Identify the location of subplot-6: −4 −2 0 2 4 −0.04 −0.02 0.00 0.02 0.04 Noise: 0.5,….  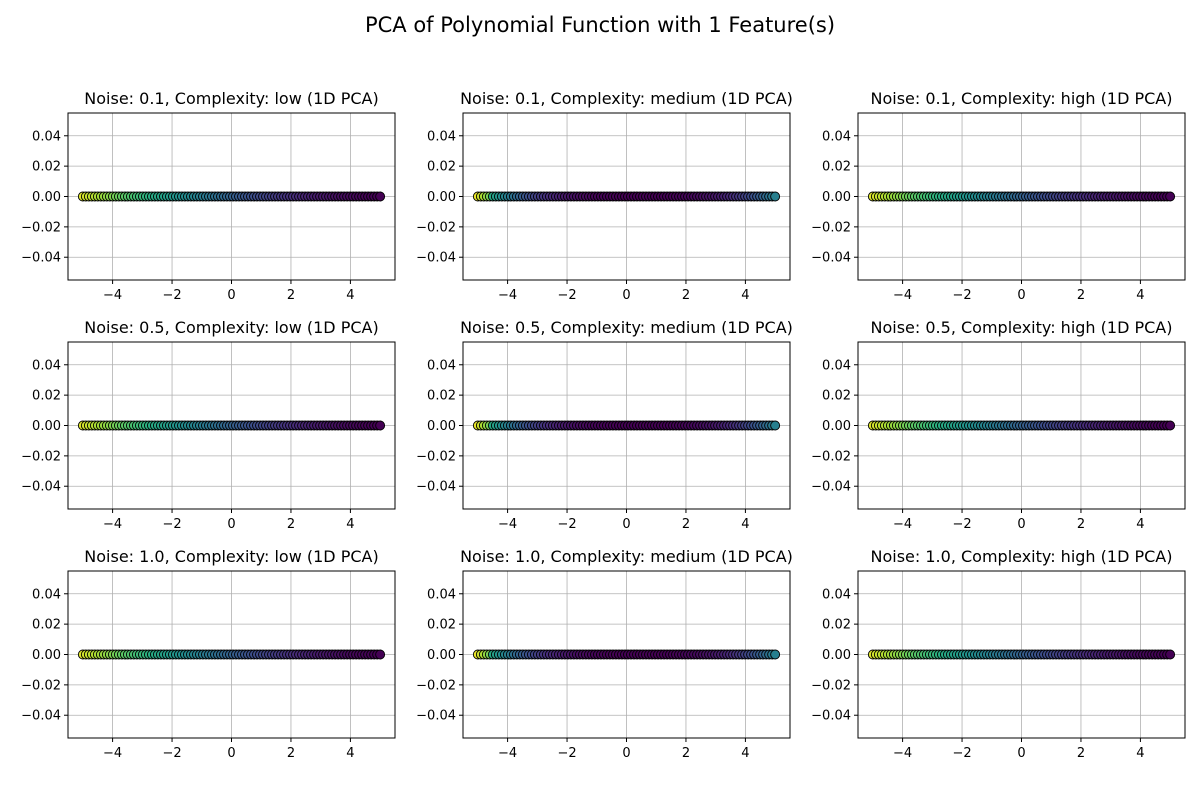
(998, 425).